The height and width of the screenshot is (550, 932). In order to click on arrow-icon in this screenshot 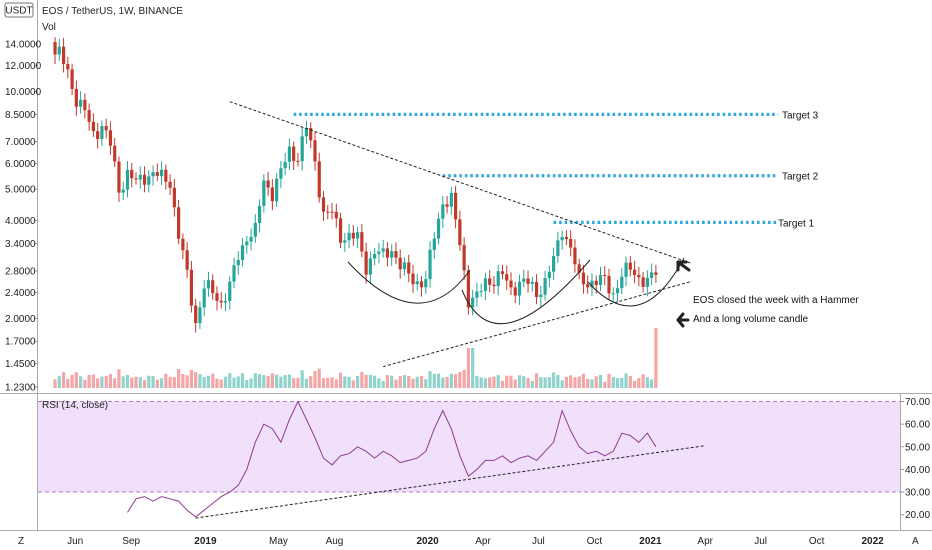, I will do `click(683, 266)`.